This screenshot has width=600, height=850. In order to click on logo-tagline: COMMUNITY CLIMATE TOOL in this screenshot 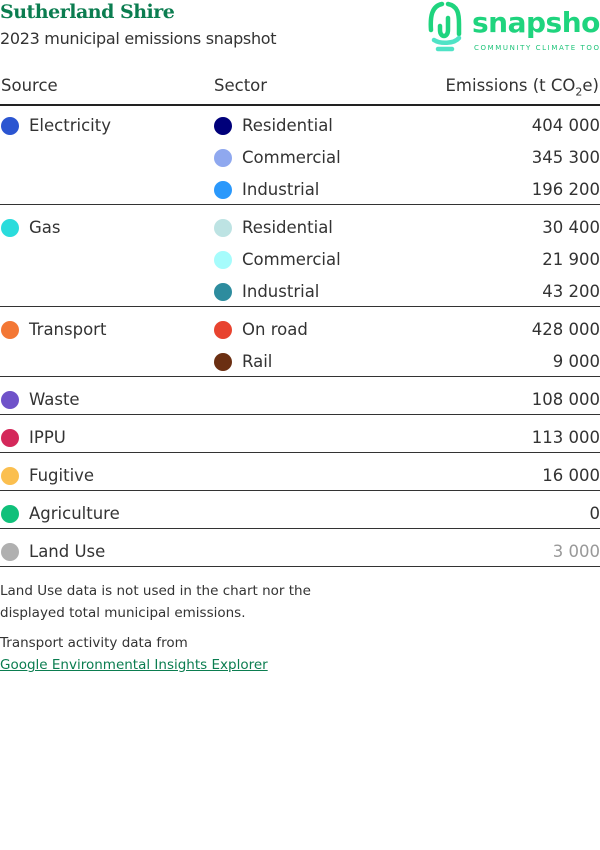, I will do `click(537, 48)`.